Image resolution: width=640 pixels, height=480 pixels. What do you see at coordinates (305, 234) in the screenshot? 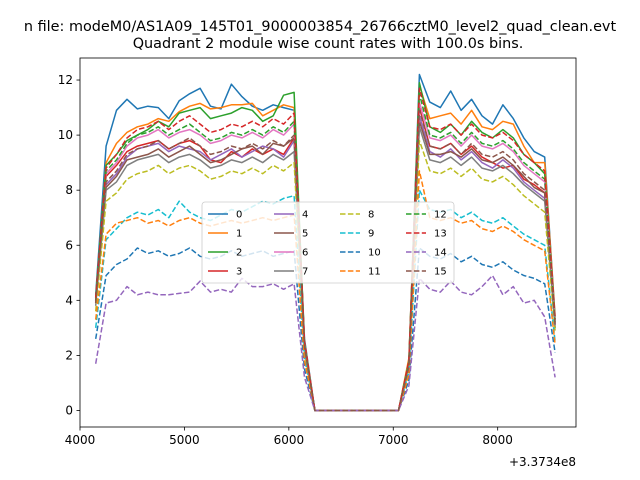
I see `legend-label-5: 5` at bounding box center [305, 234].